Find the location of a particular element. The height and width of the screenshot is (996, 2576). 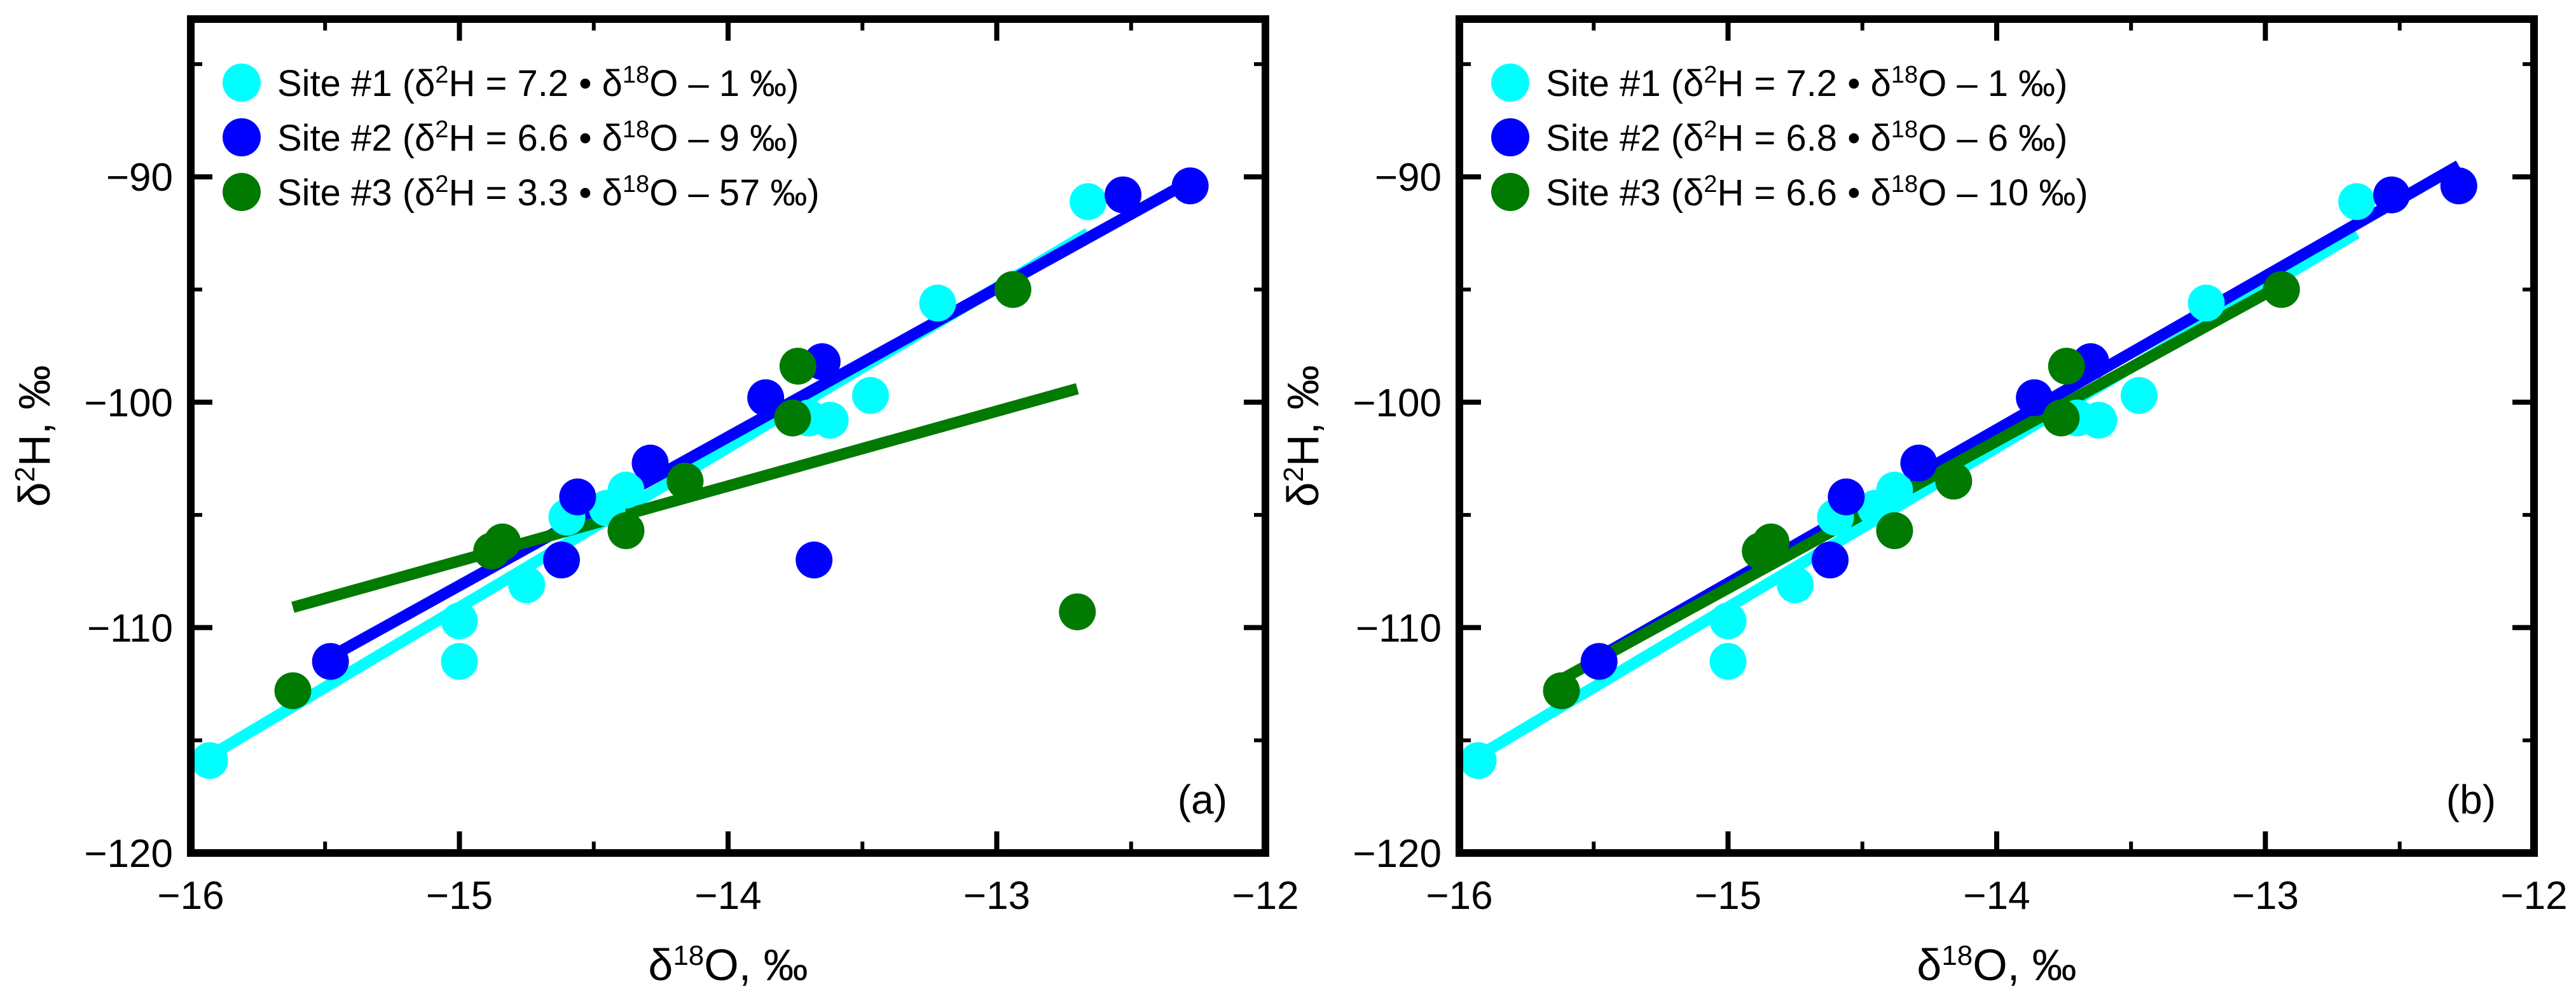

y-tick-label: −120 is located at coordinates (1397, 854).